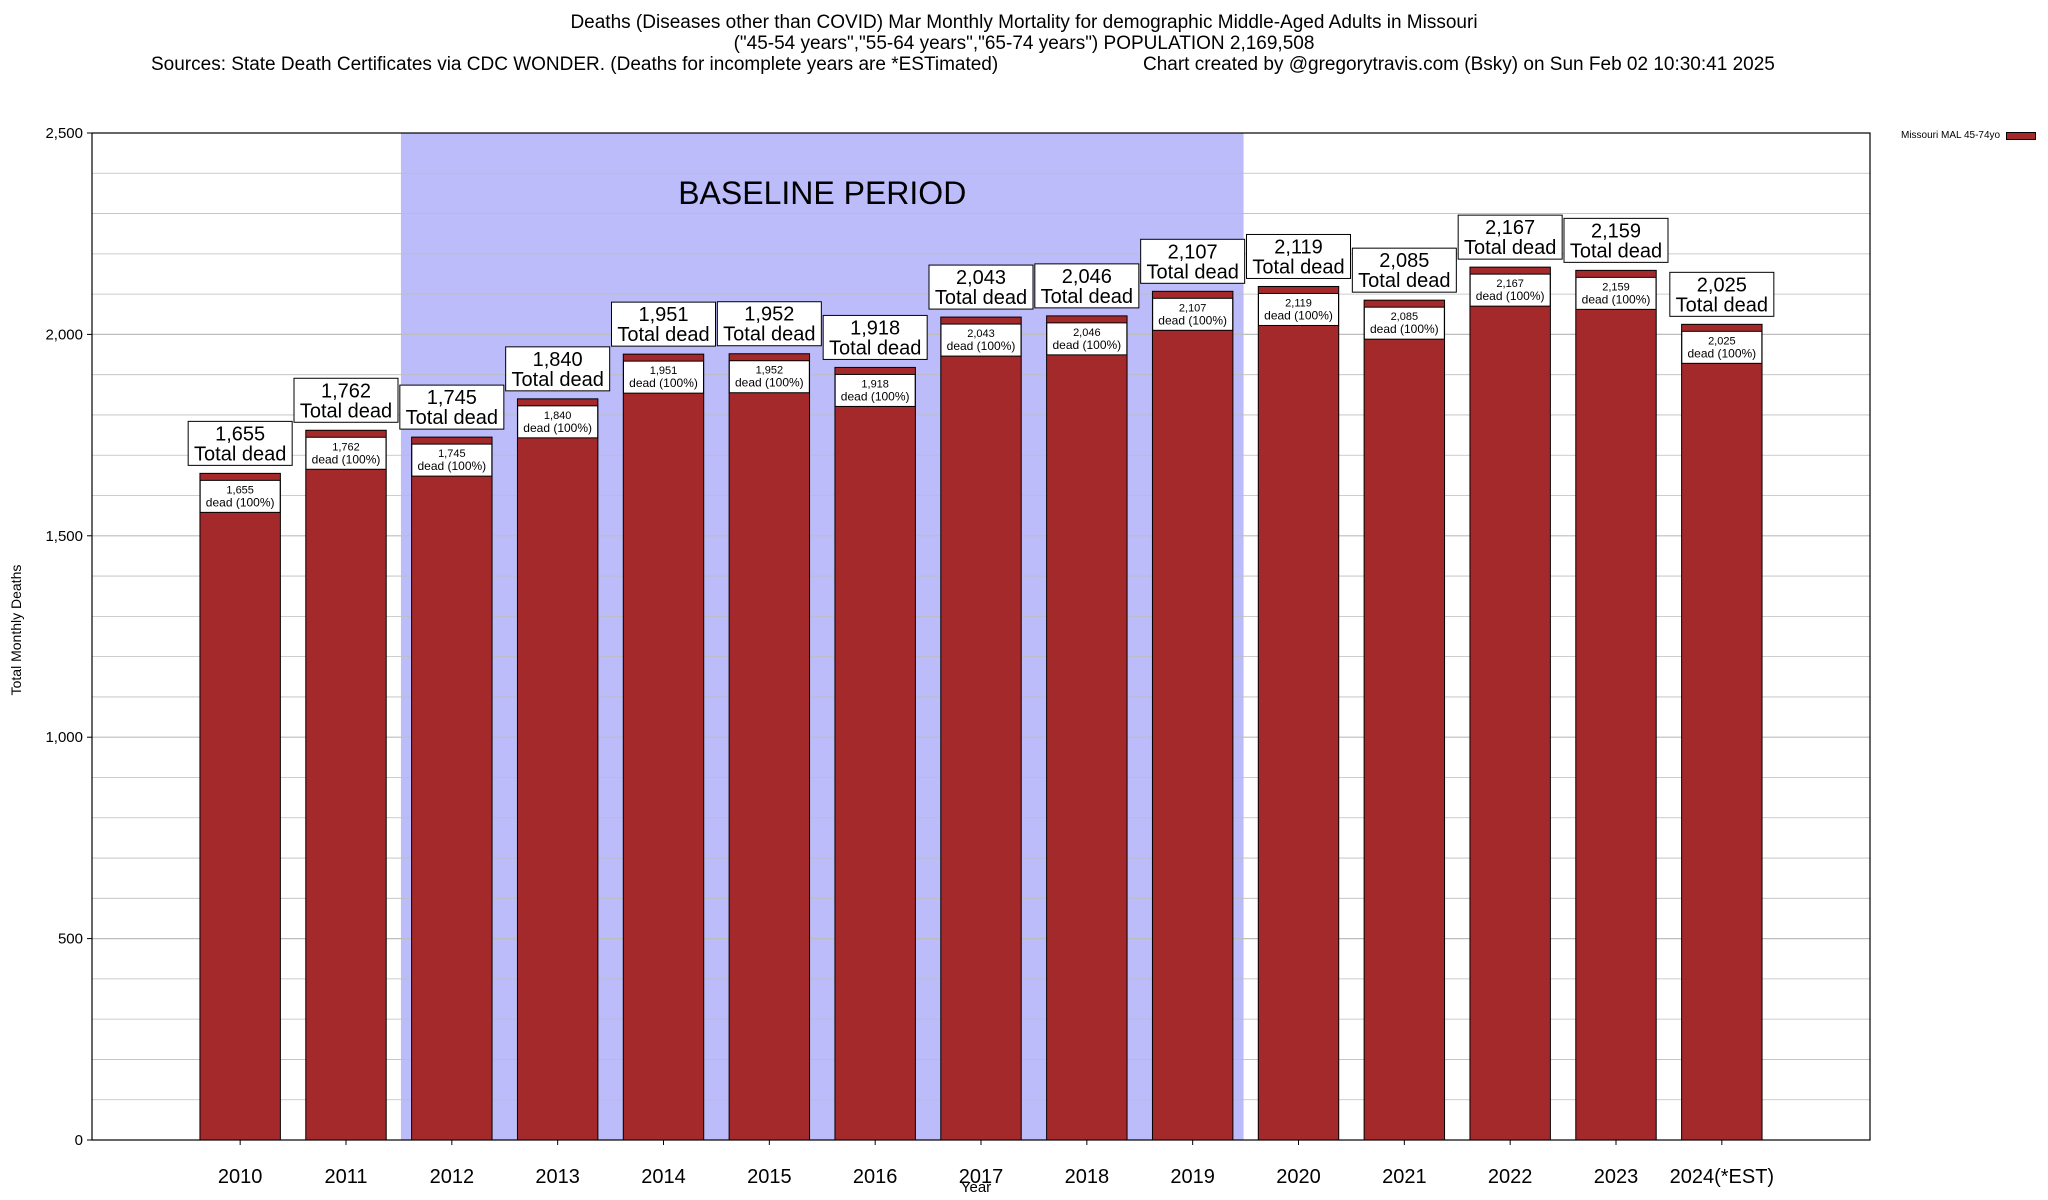  Describe the element at coordinates (664, 371) in the screenshot. I see `bar-inner-value: 1,951` at that location.